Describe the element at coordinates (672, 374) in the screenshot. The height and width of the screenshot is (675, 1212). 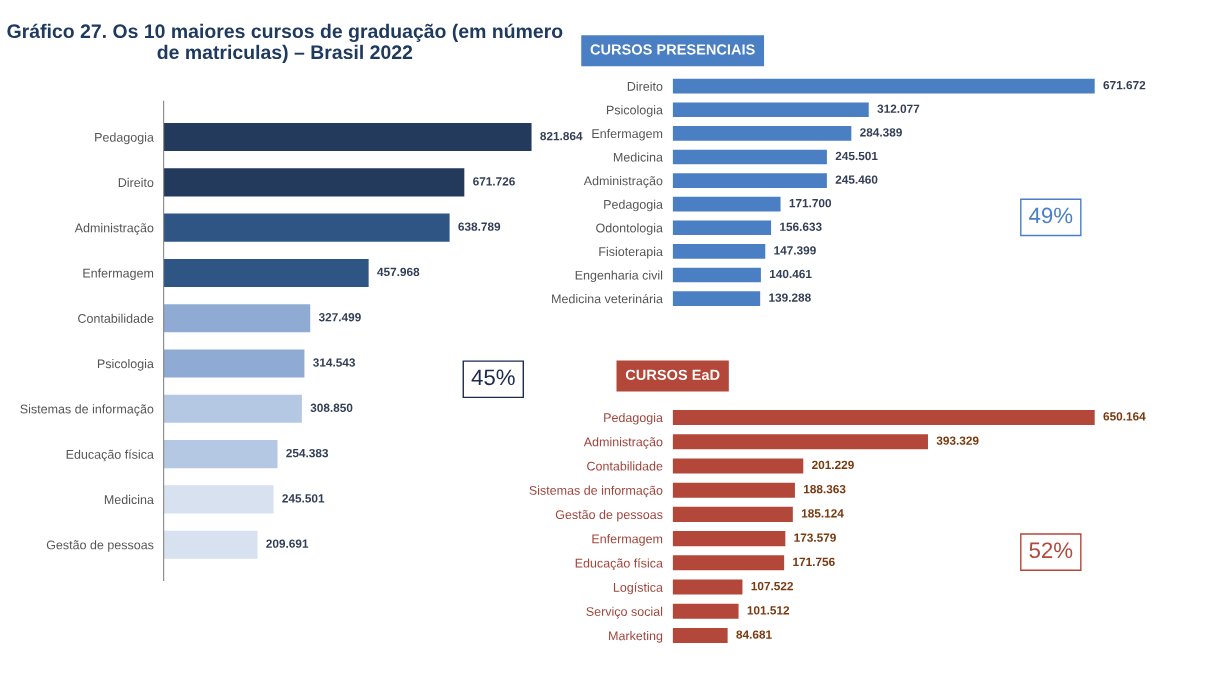
I see `chart-title: CURSOS EaD` at that location.